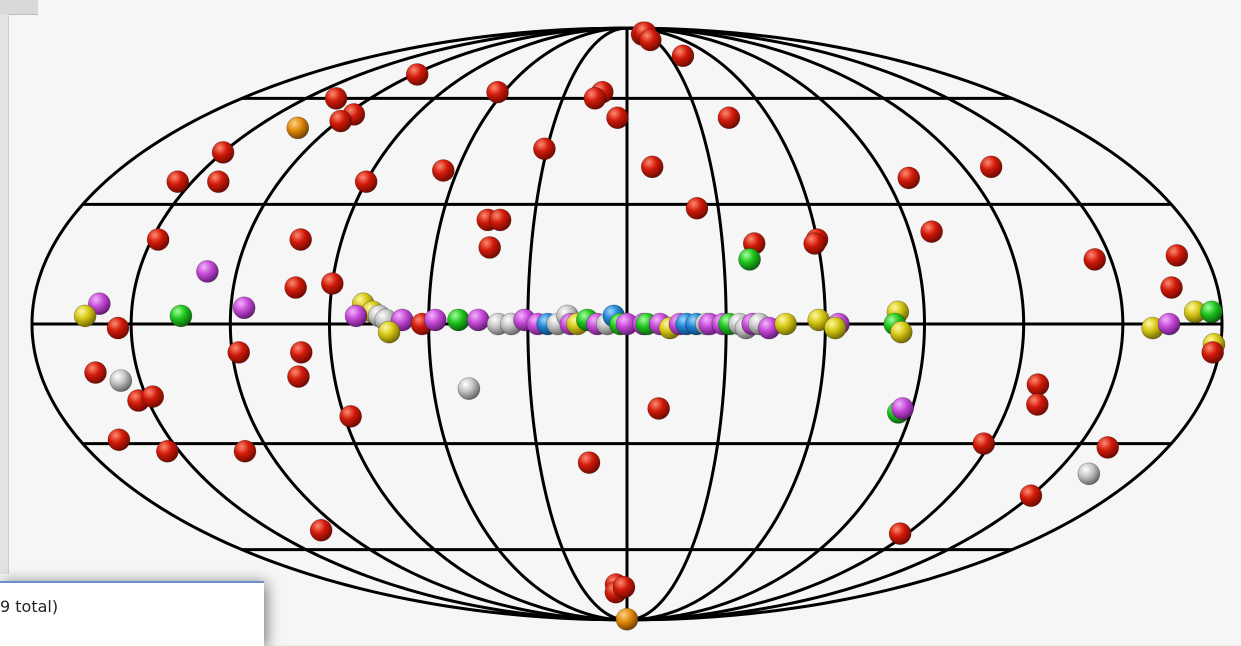  Describe the element at coordinates (132, 613) in the screenshot. I see `source-count-panel: 9 total)` at that location.